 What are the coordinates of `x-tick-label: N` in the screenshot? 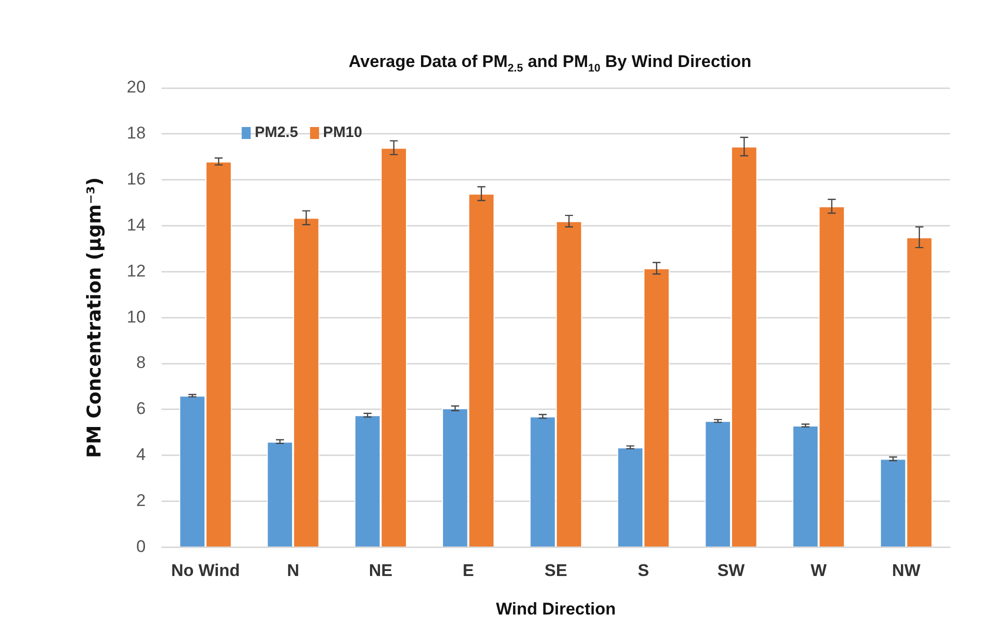 It's located at (293, 570).